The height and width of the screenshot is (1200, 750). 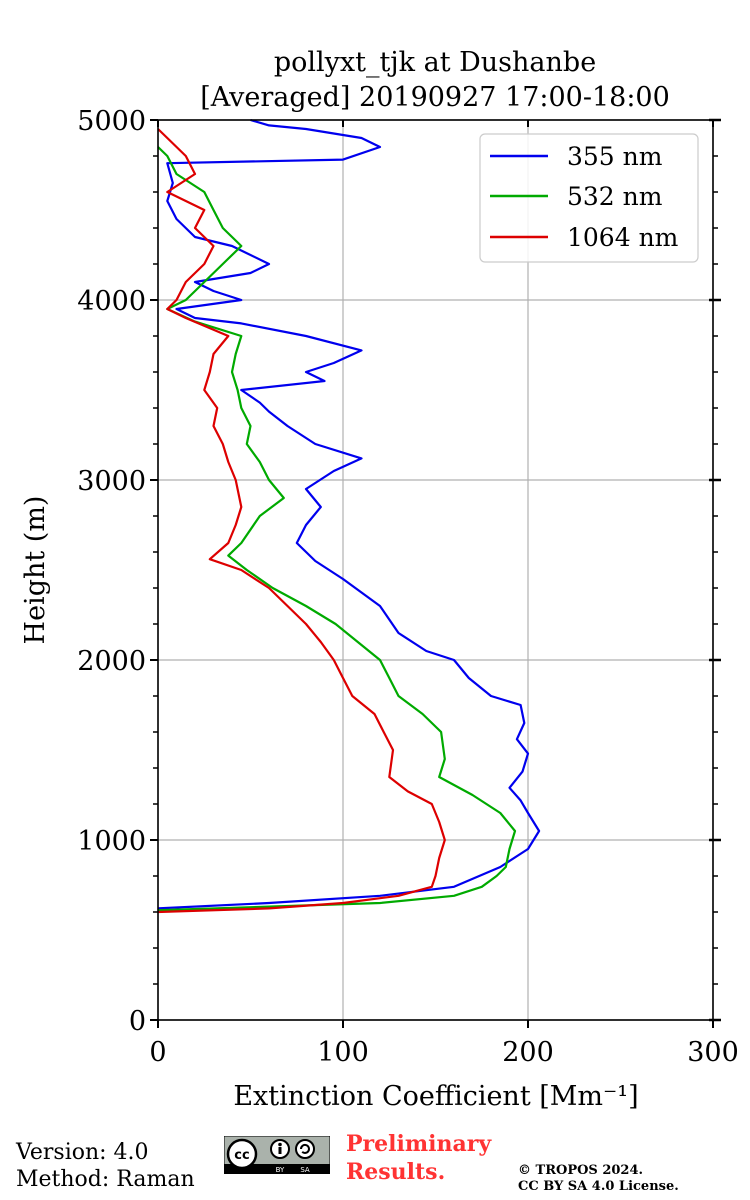 What do you see at coordinates (581, 1170) in the screenshot?
I see `copyright-line-1: © TROPOS 2024.` at bounding box center [581, 1170].